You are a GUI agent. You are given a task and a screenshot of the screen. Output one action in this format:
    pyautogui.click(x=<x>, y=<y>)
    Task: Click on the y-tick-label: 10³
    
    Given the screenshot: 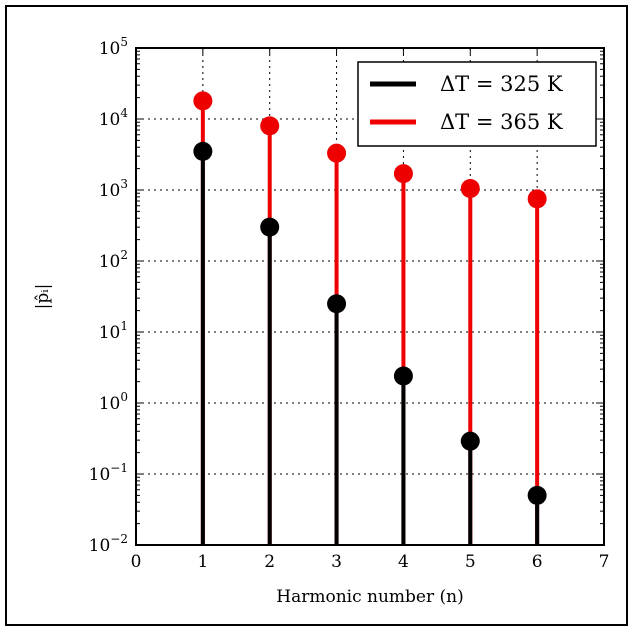 What is the action you would take?
    pyautogui.click(x=113, y=189)
    